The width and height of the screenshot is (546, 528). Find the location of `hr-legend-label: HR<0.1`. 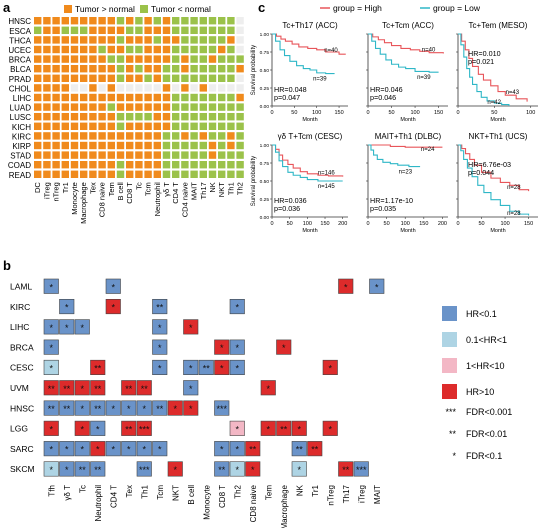

hr-legend-label: HR<0.1 is located at coordinates (481, 314).